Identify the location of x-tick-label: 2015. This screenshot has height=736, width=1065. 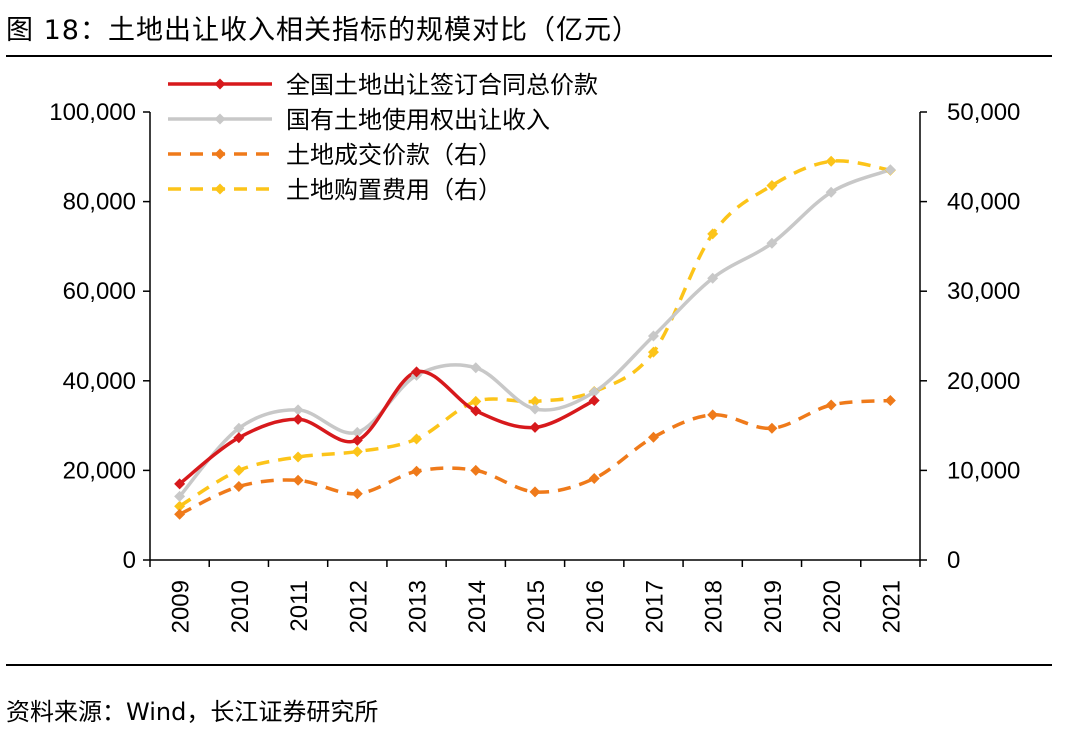
(536, 606).